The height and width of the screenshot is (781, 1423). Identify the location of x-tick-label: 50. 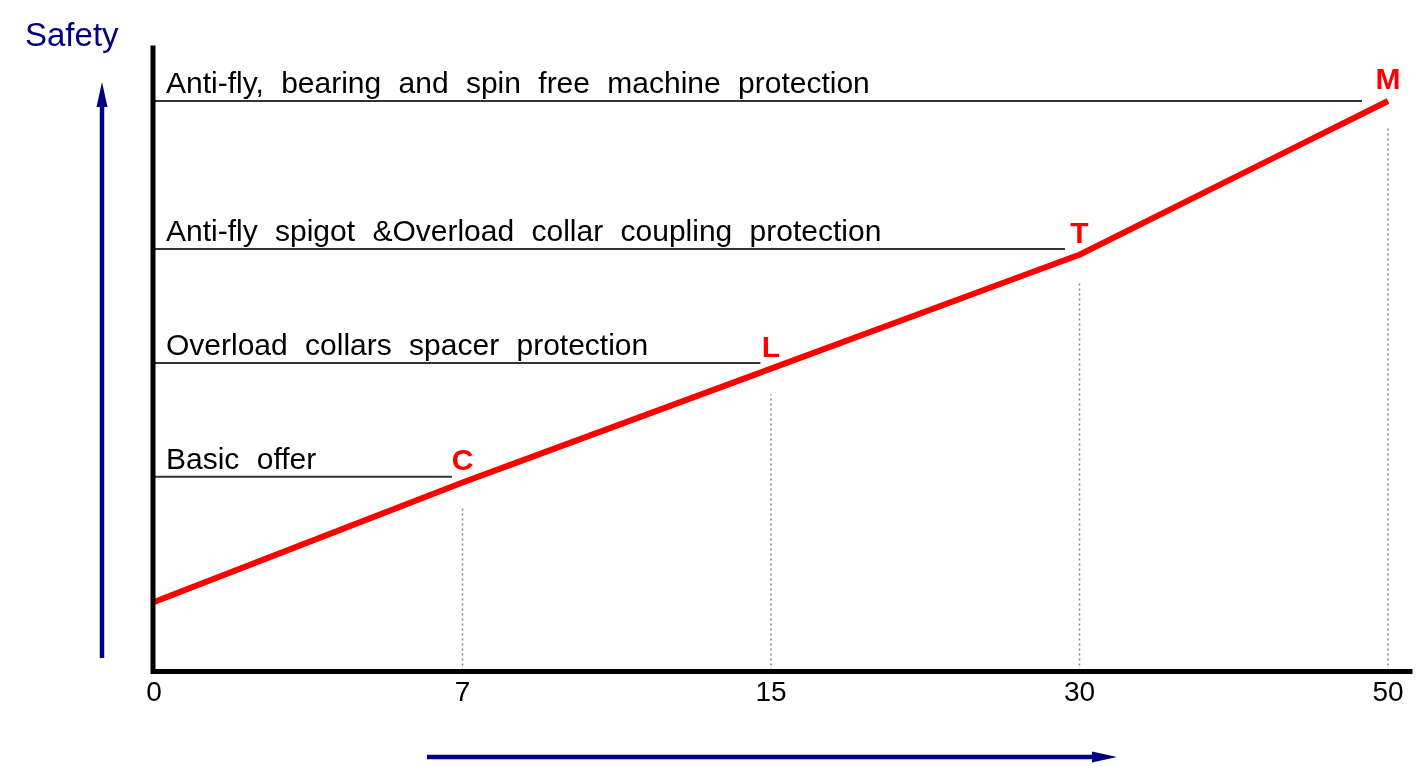
(1388, 691).